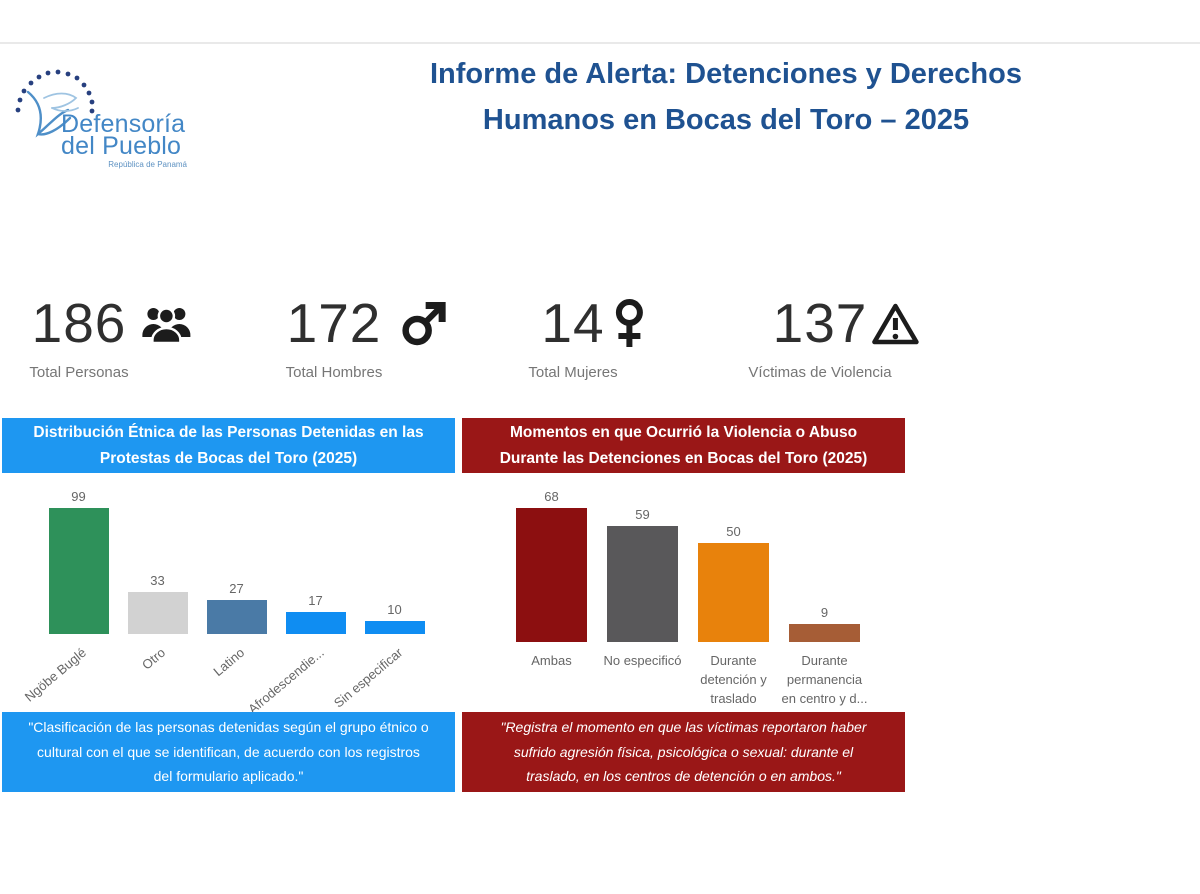 This screenshot has width=1200, height=894. I want to click on bar-value-label: 68, so click(551, 496).